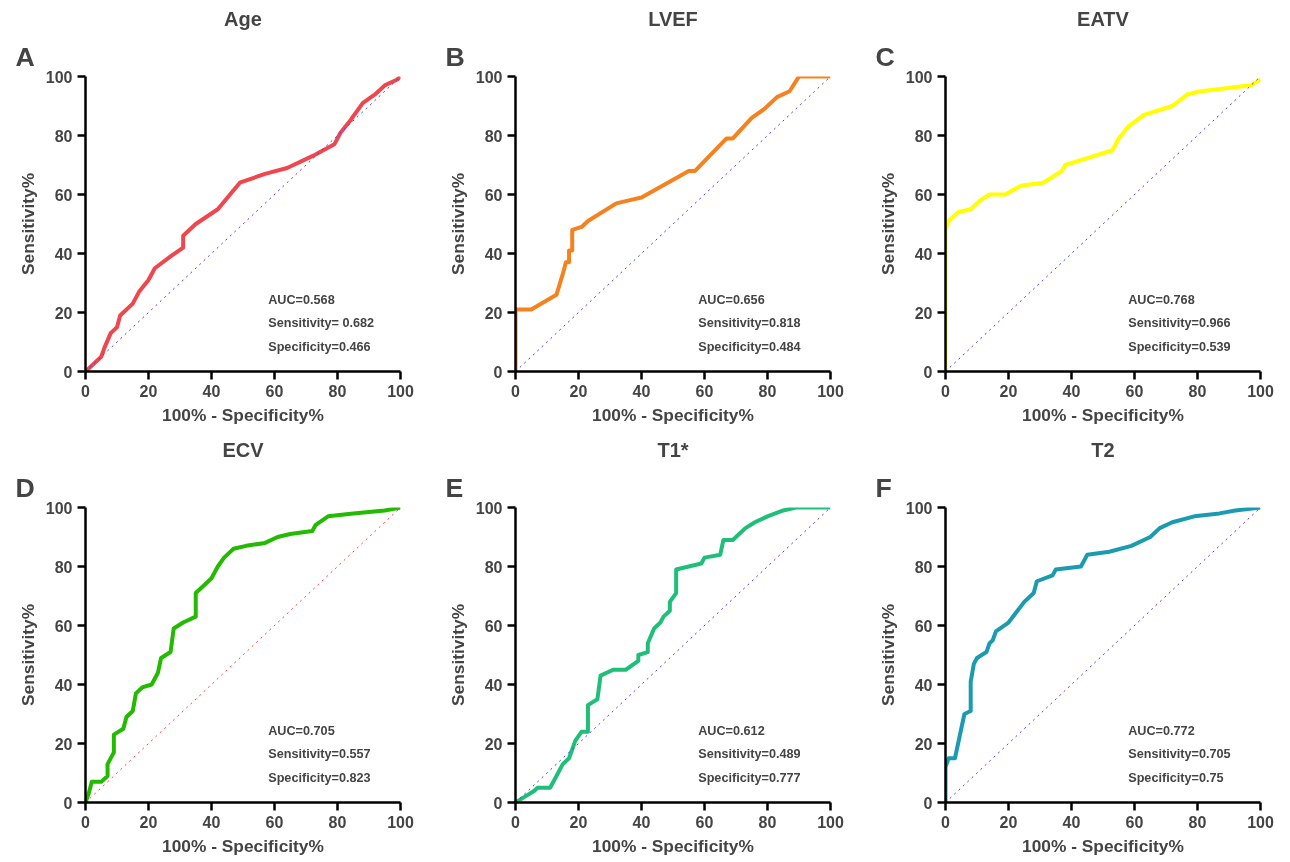 The height and width of the screenshot is (862, 1290). Describe the element at coordinates (301, 730) in the screenshot. I see `annotation: AUC=0.705` at that location.